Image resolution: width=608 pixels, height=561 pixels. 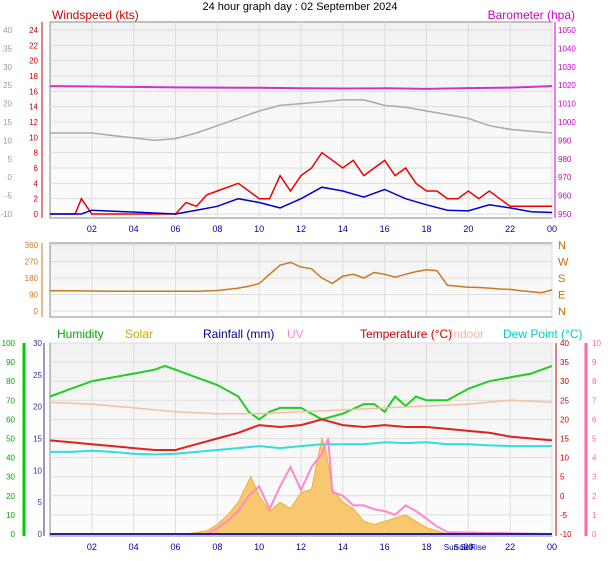 What do you see at coordinates (594, 458) in the screenshot?
I see `uv-tick-label: 4` at bounding box center [594, 458].